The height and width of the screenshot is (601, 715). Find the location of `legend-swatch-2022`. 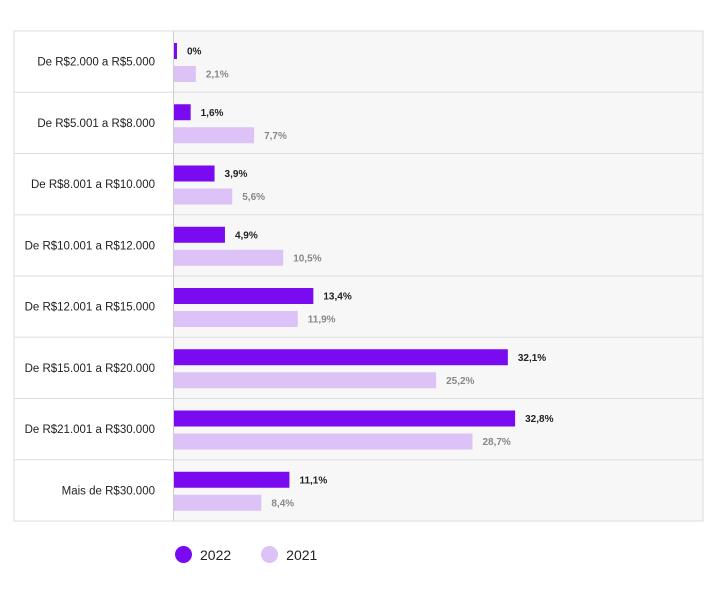

legend-swatch-2022 is located at coordinates (183, 554).